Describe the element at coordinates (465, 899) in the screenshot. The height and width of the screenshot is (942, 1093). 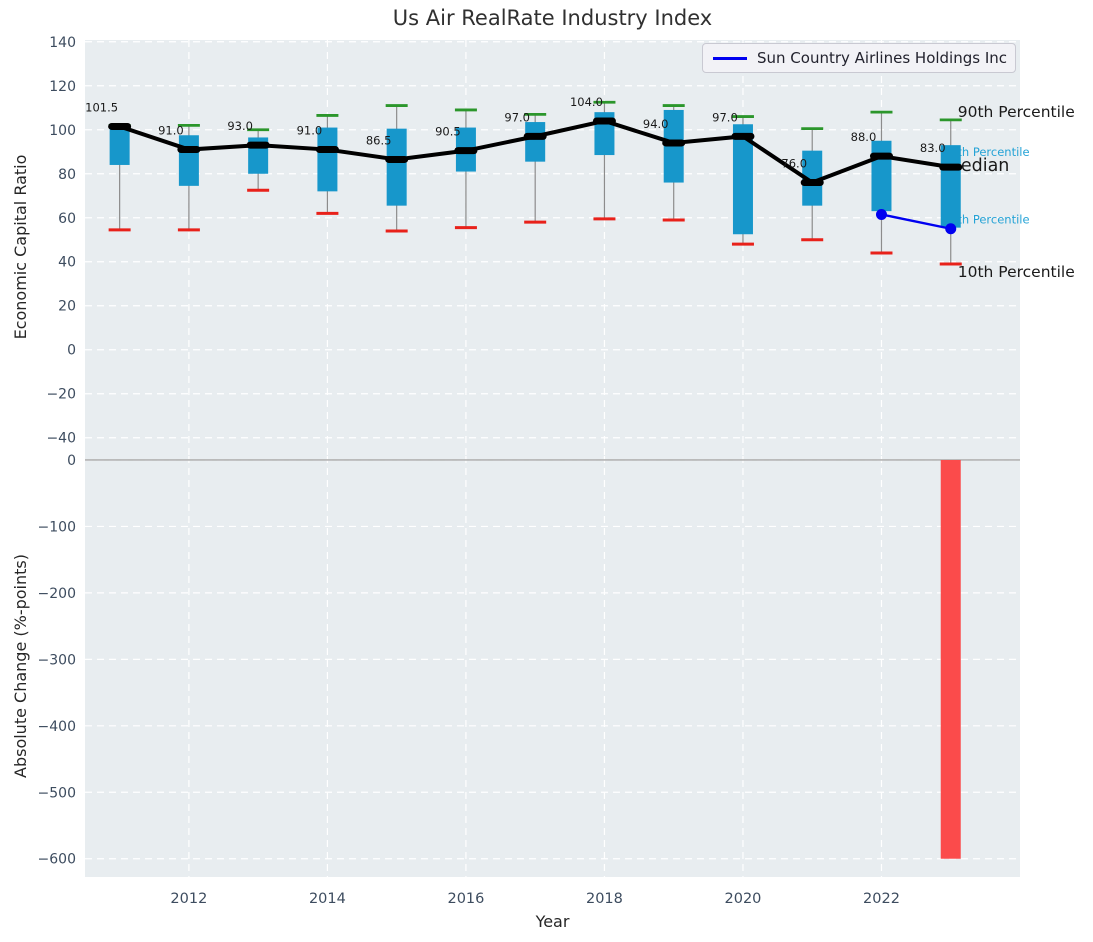
I see `x-tick-label: 2016` at that location.